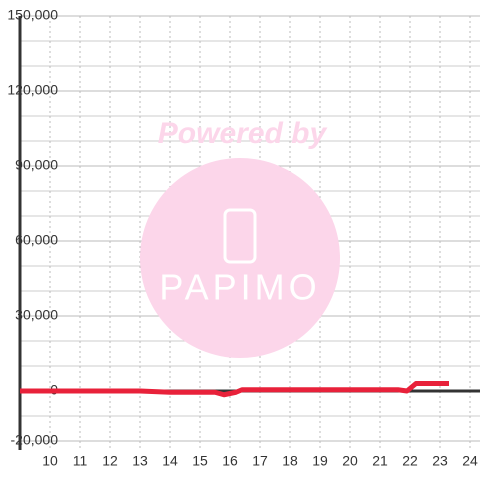 Image resolution: width=480 pixels, height=480 pixels. I want to click on y-tick-label: -20,000, so click(35, 440).